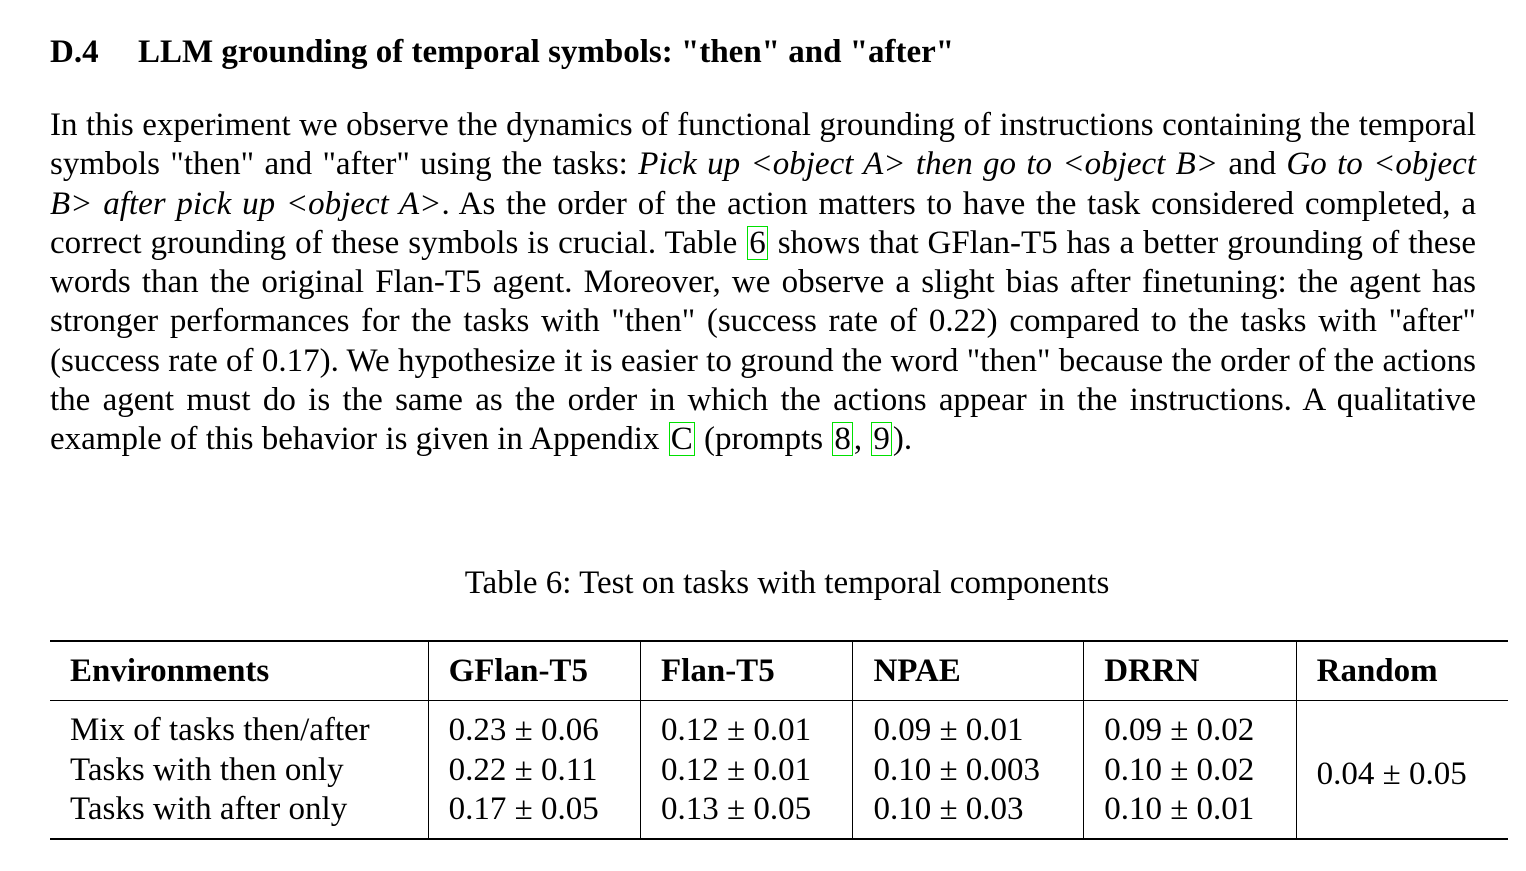 The width and height of the screenshot is (1526, 871). I want to click on table-reference-link: 6, so click(757, 242).